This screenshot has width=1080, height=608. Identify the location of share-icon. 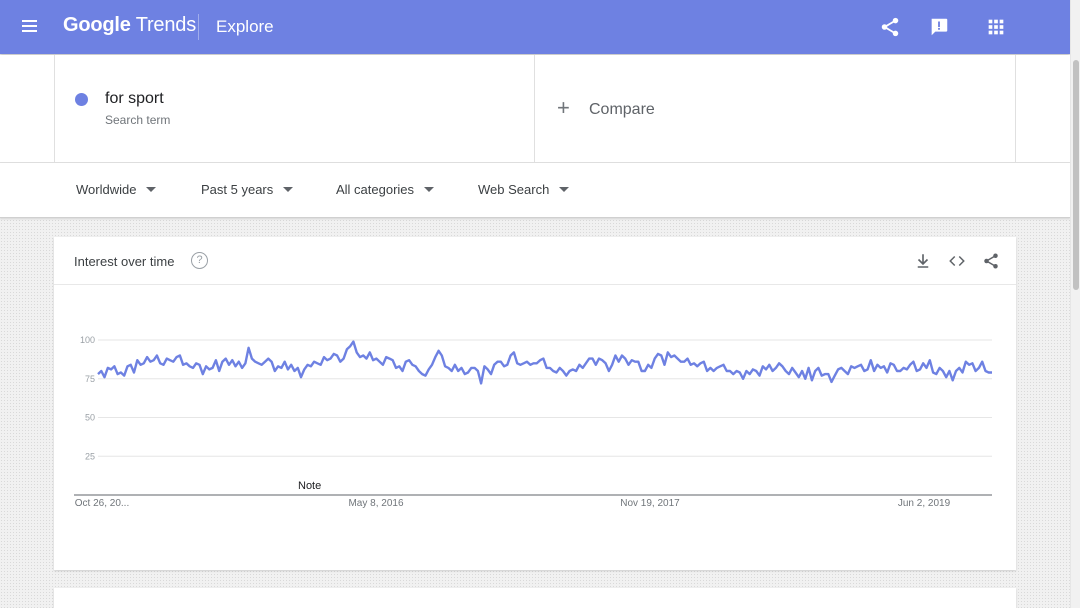
(890, 27).